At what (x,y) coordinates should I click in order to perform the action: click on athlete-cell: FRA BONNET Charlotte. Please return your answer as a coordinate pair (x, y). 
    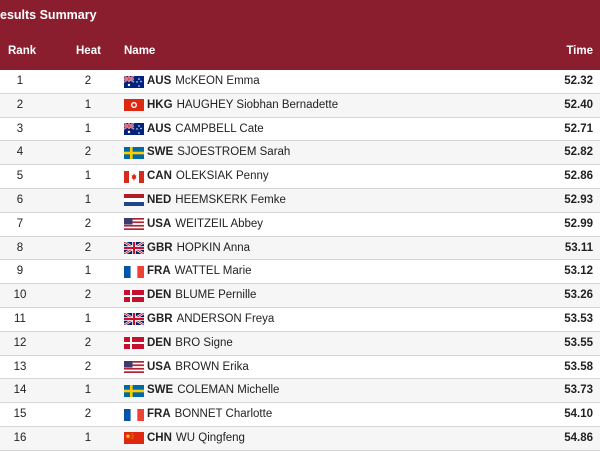
    Looking at the image, I should click on (198, 414).